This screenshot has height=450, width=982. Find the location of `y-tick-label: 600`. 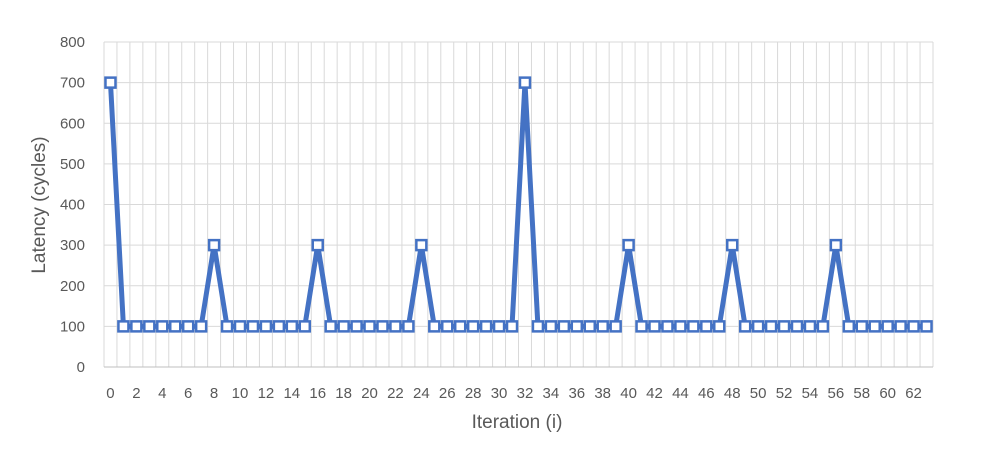

y-tick-label: 600 is located at coordinates (72, 123).